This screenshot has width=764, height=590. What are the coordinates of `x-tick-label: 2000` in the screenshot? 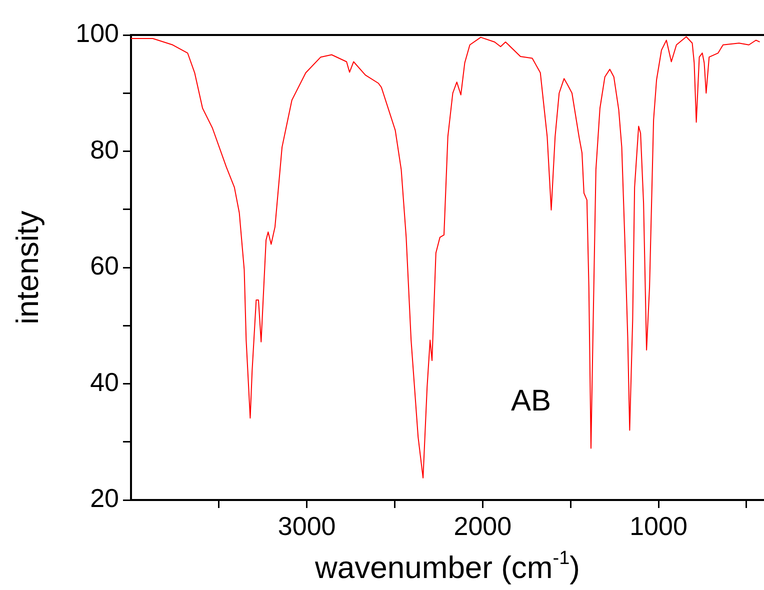 It's located at (483, 525).